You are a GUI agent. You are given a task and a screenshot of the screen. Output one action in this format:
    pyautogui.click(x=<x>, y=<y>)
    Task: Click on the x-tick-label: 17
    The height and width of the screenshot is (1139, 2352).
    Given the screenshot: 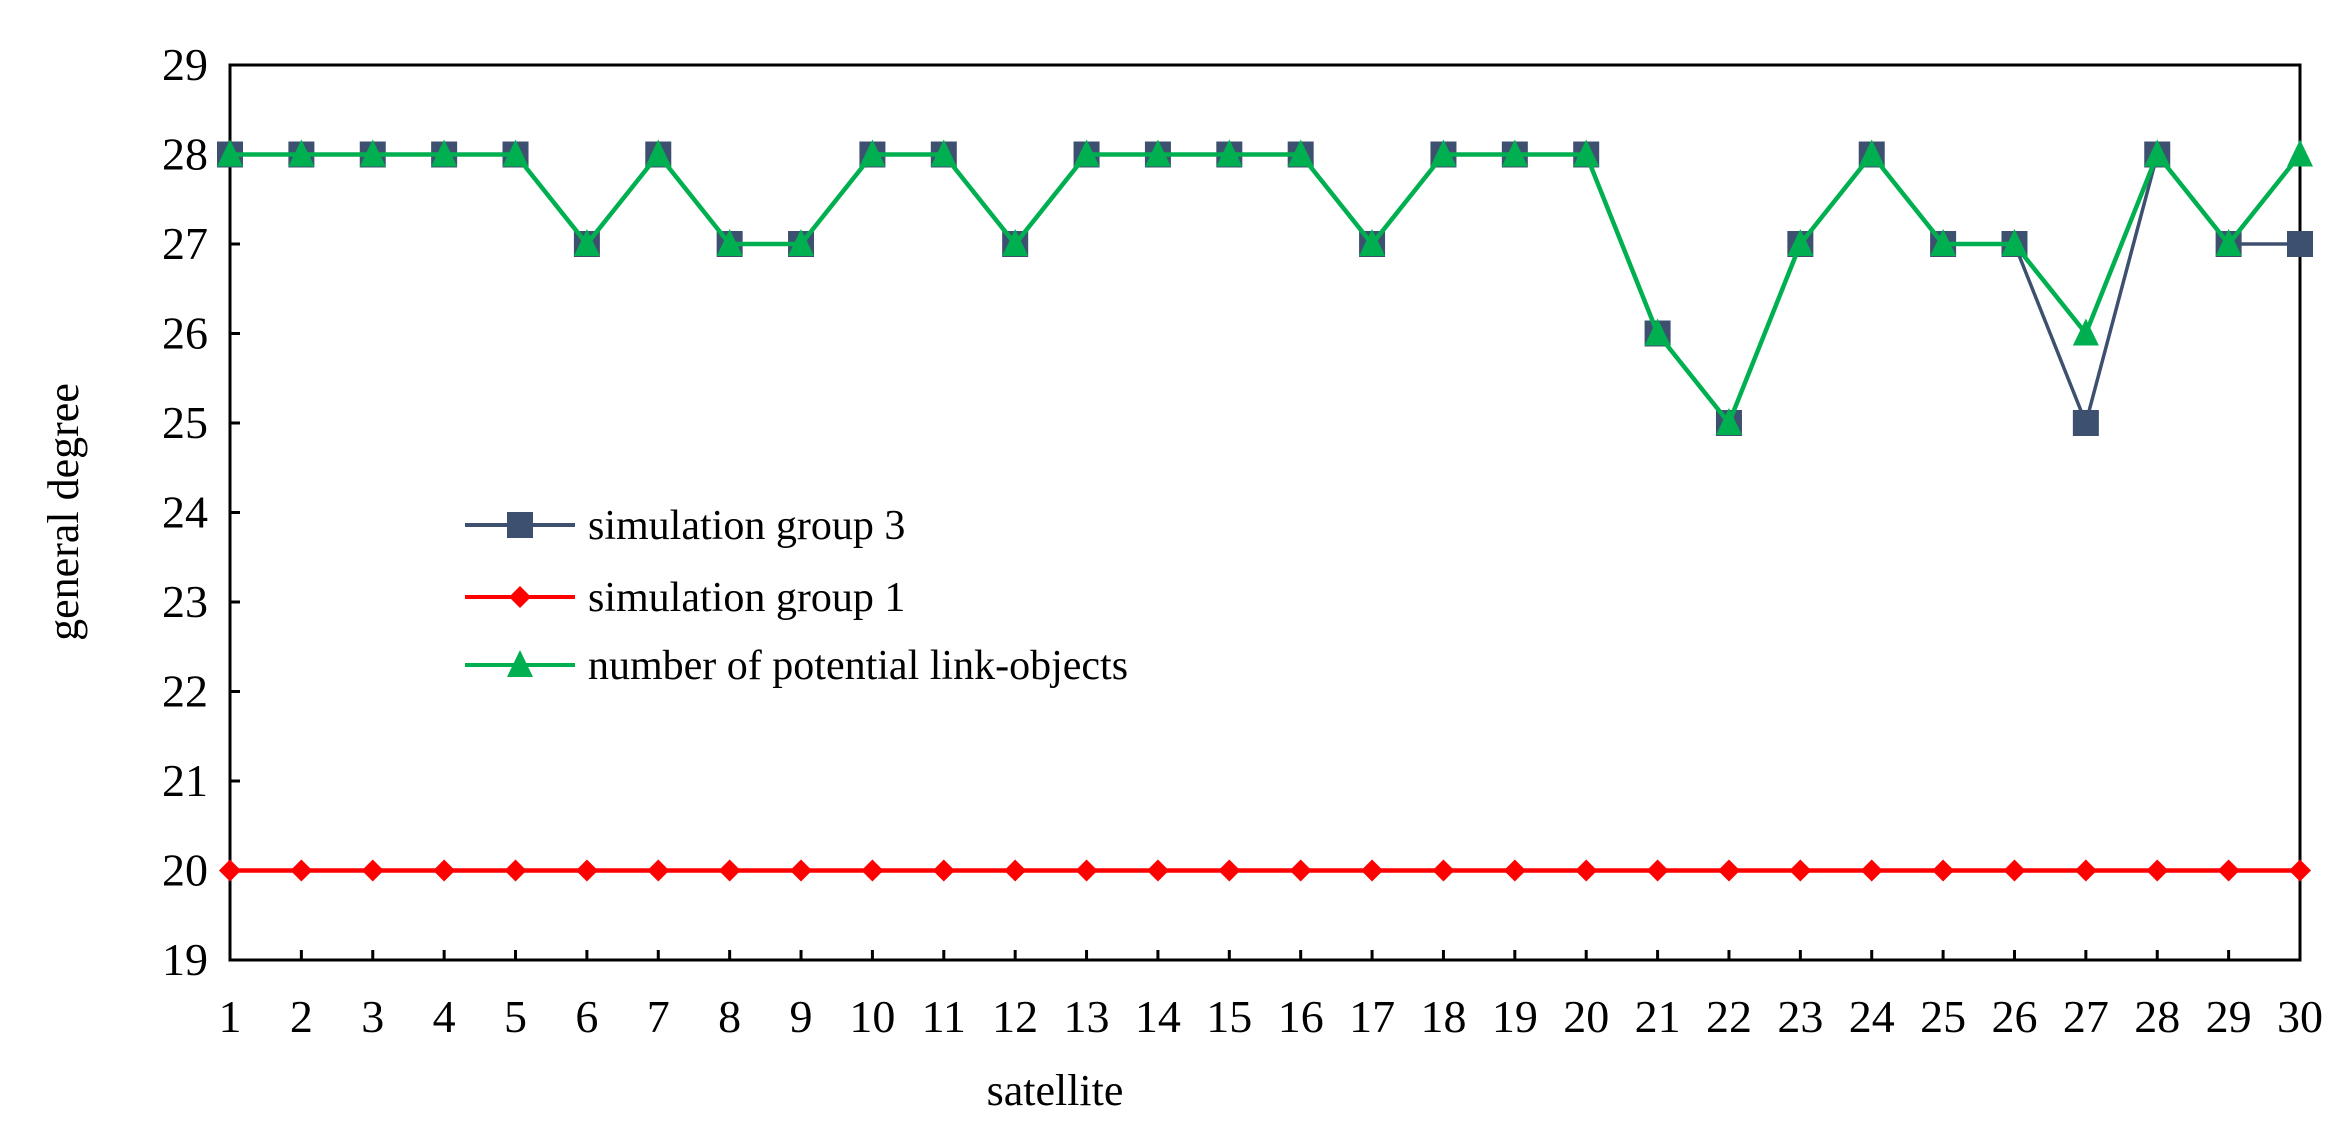 What is the action you would take?
    pyautogui.click(x=1372, y=1016)
    